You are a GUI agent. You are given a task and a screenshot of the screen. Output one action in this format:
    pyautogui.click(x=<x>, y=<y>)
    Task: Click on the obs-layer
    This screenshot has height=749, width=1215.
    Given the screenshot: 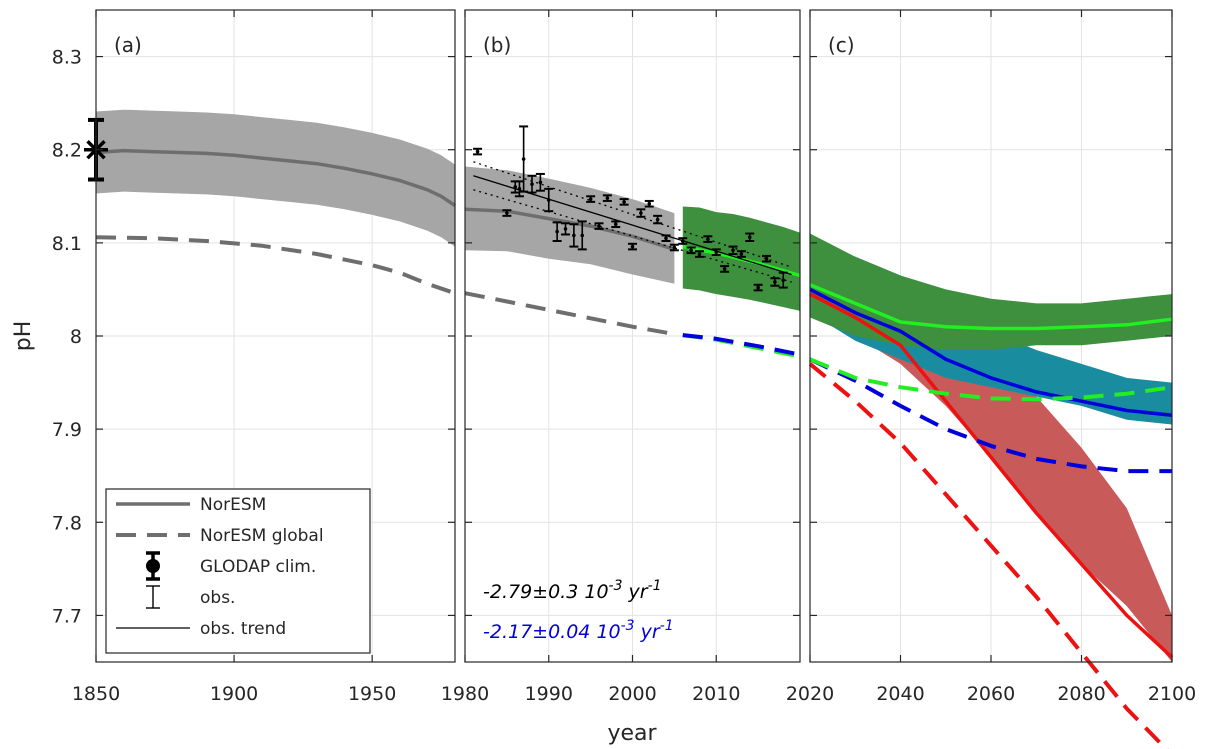 What is the action you would take?
    pyautogui.click(x=436, y=204)
    